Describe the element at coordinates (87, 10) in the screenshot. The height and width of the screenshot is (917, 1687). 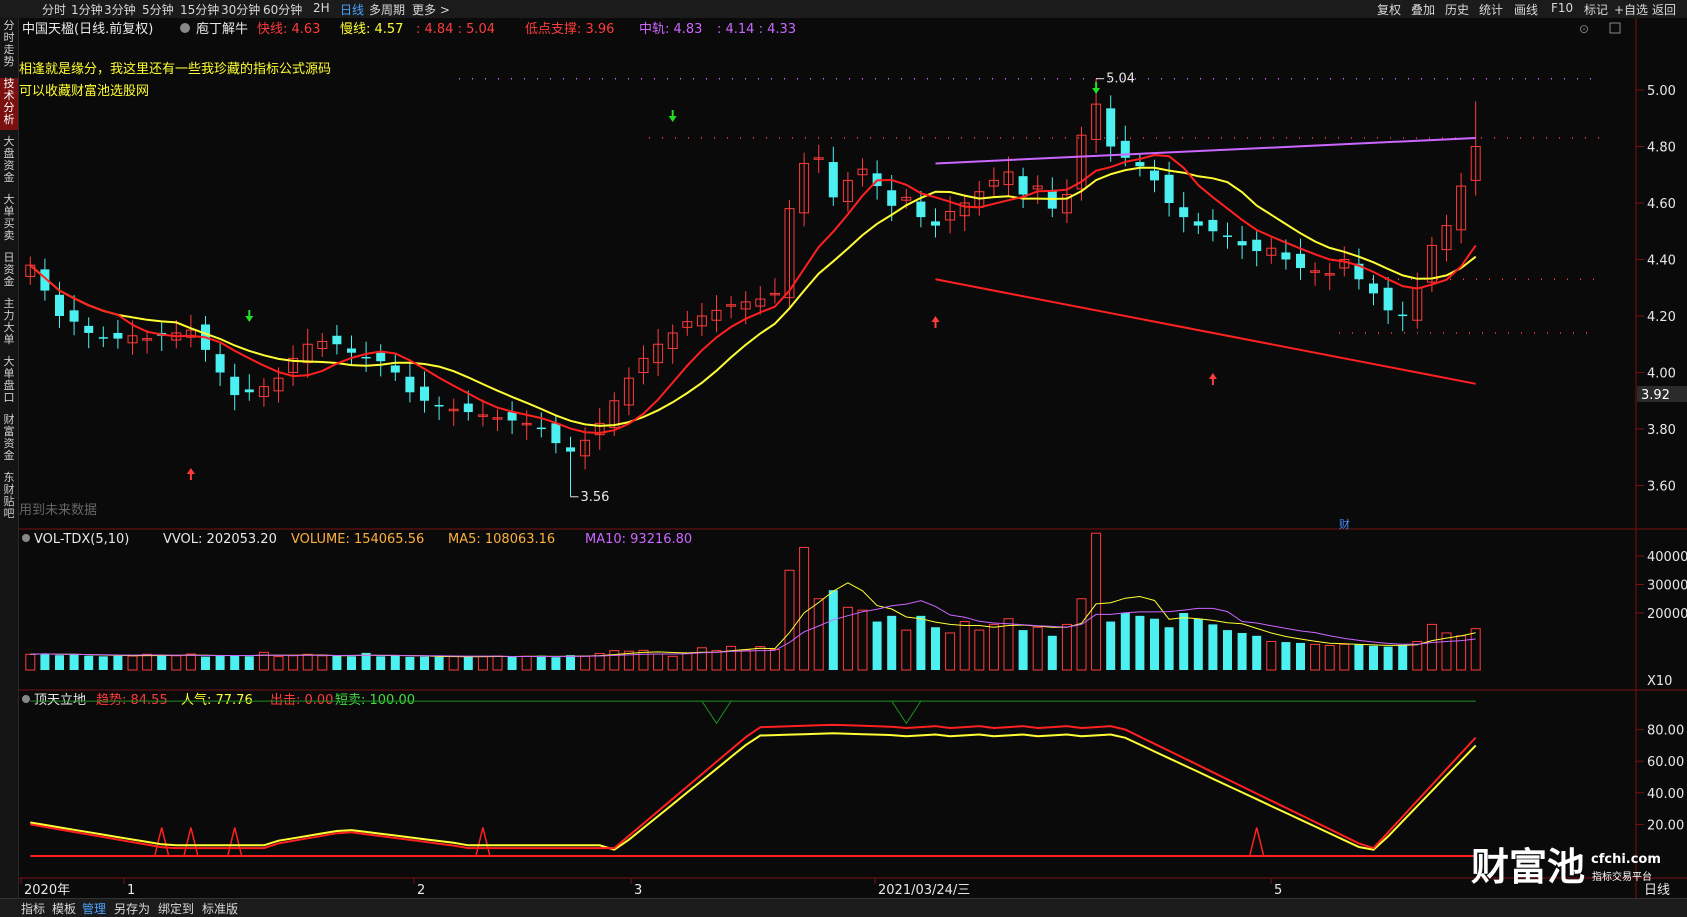
I see `toolbar-period-1: 1分钟` at that location.